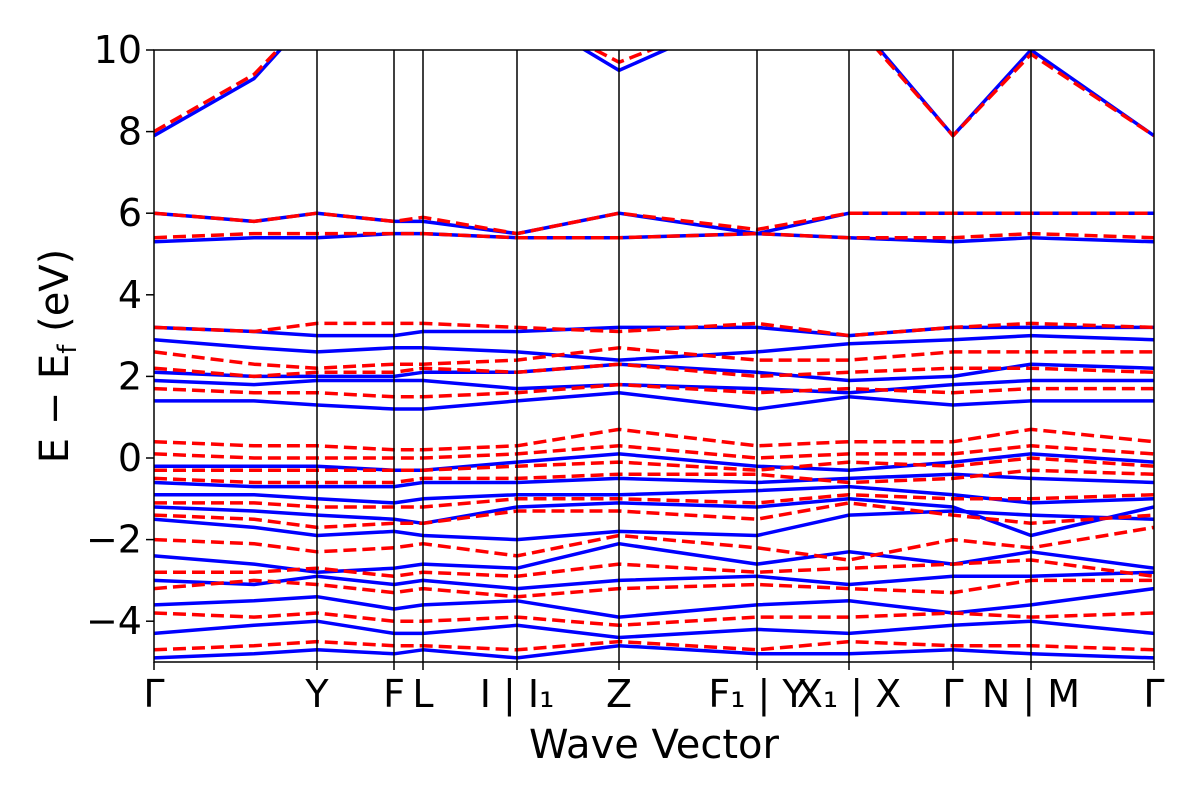  I want to click on x-tick-label: L, so click(422, 694).